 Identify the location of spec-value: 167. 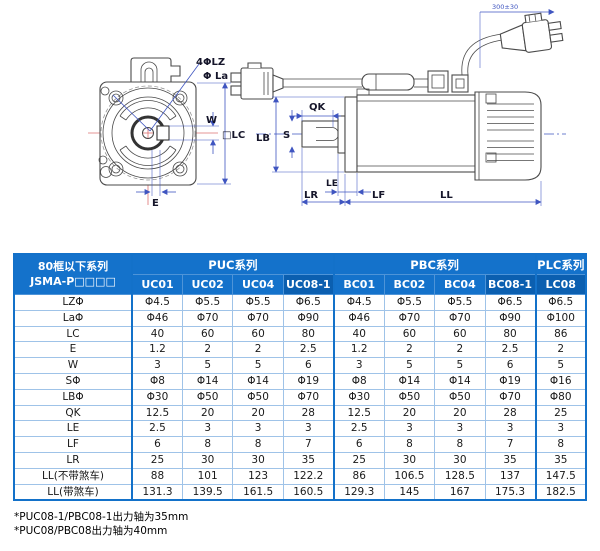
(460, 492).